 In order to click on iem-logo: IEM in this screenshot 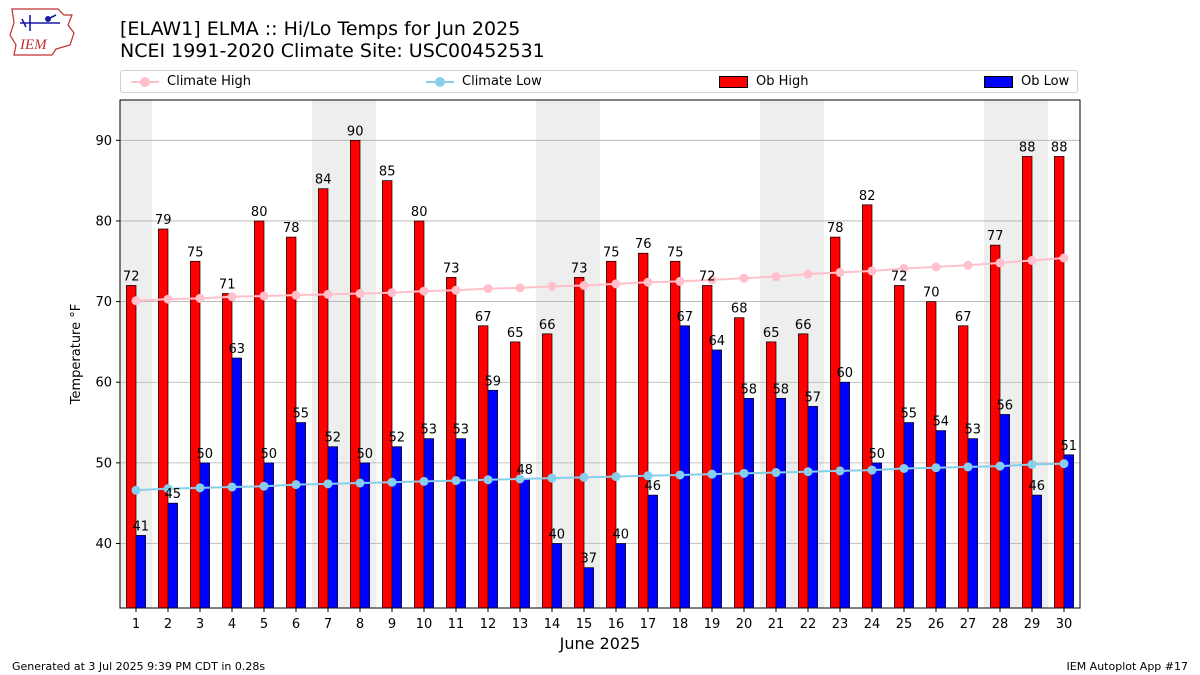, I will do `click(42, 32)`.